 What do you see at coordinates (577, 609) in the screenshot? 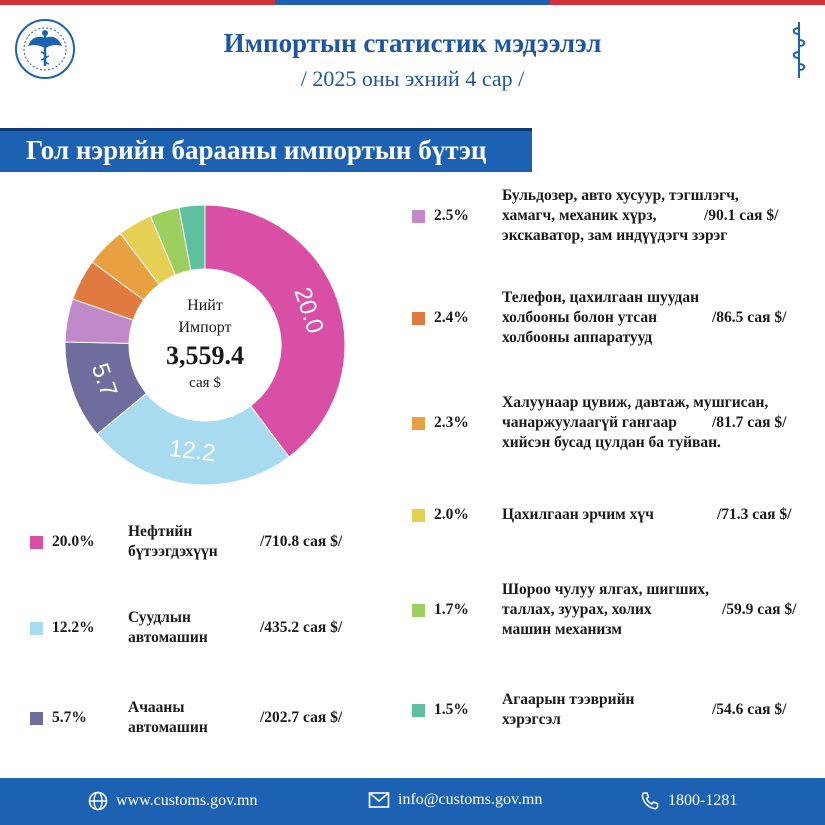
I see `legend-label-line: таллах, зуурах, холих` at bounding box center [577, 609].